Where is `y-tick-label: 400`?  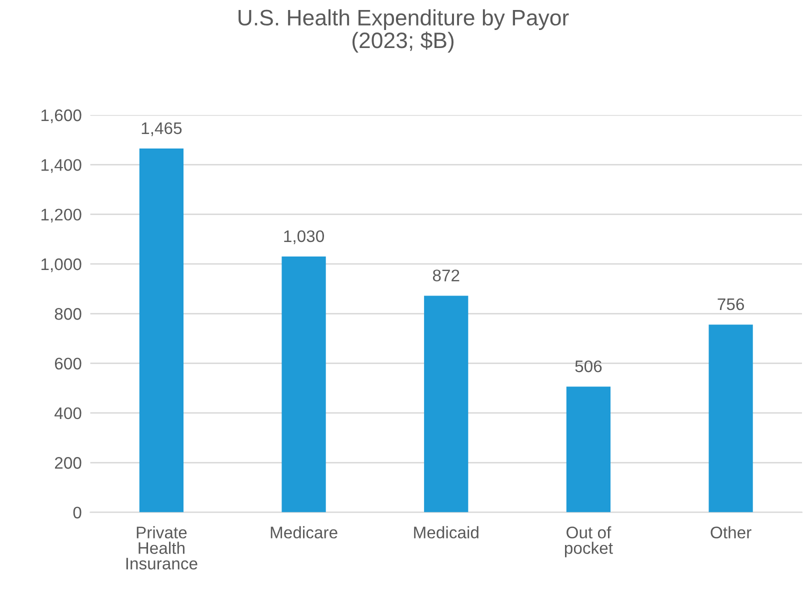 y-tick-label: 400 is located at coordinates (68, 413).